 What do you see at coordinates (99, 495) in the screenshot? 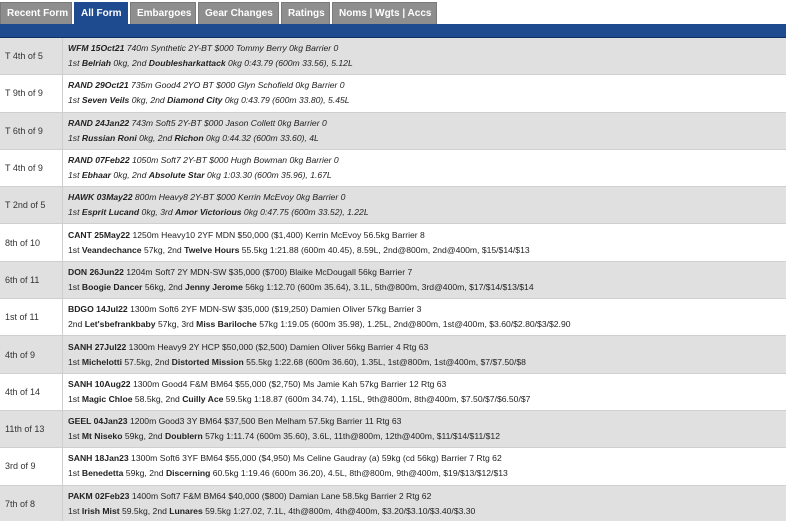
I see `meeting-date: PAKM 02Feb23` at bounding box center [99, 495].